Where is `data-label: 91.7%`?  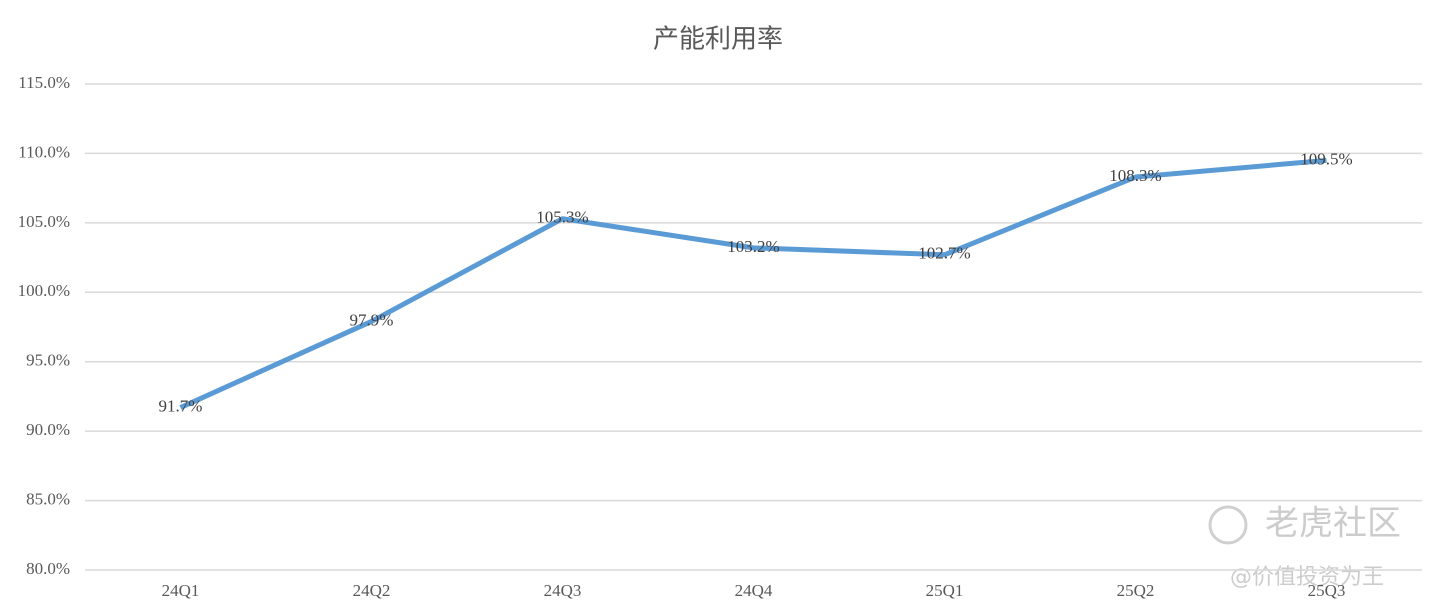
data-label: 91.7% is located at coordinates (181, 405).